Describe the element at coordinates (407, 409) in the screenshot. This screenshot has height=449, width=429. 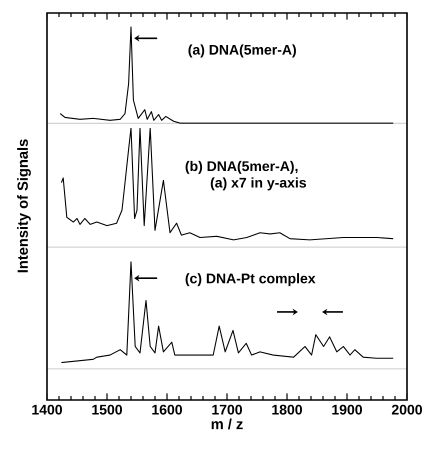
I see `x-tick-label: 2000` at that location.